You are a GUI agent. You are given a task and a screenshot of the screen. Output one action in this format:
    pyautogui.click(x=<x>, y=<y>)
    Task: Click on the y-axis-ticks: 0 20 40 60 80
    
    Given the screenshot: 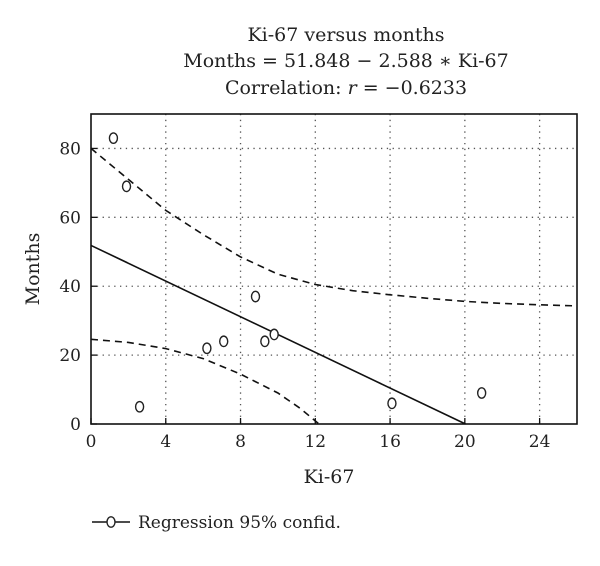 What is the action you would take?
    pyautogui.click(x=78, y=287)
    